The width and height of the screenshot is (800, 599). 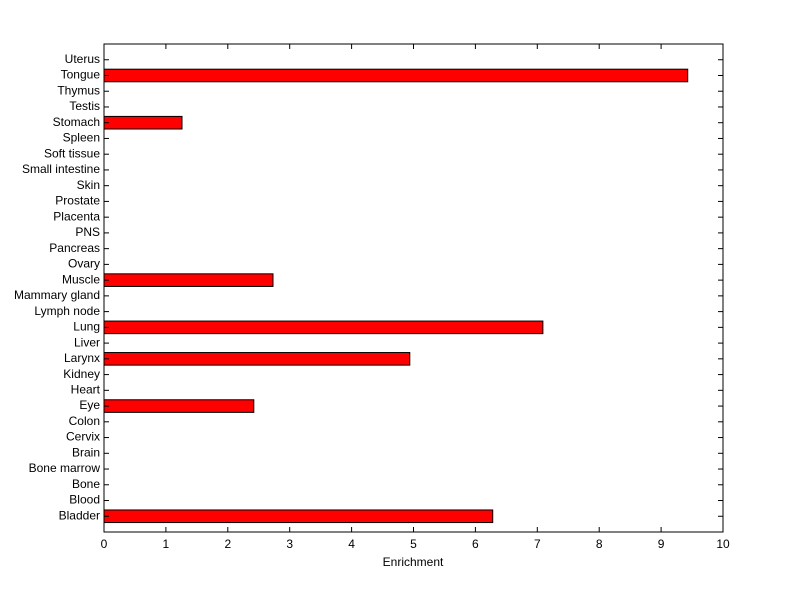 I want to click on y-tick-label: PNS, so click(x=87, y=232).